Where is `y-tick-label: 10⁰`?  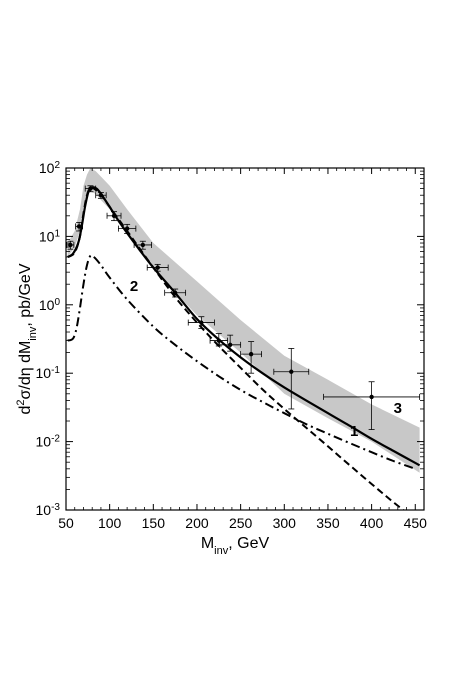
y-tick-label: 10⁰ is located at coordinates (50, 304).